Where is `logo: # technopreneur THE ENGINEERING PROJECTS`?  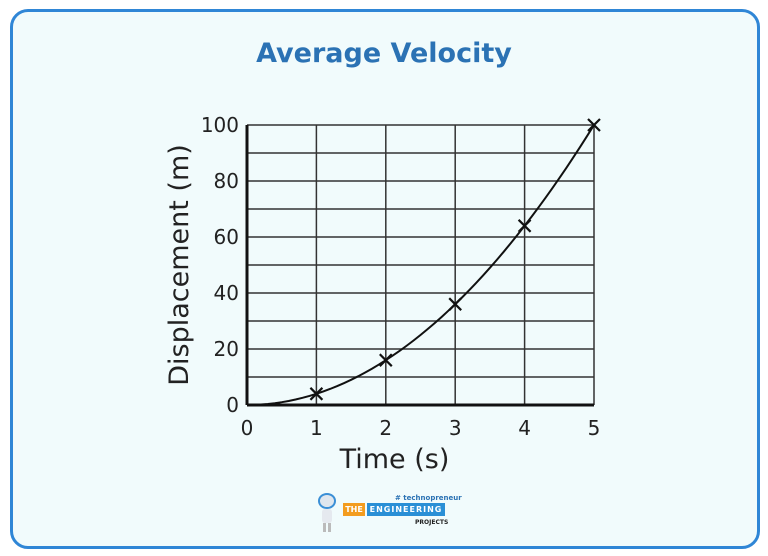
logo: # technopreneur THE ENGINEERING PROJECTS is located at coordinates (390, 513).